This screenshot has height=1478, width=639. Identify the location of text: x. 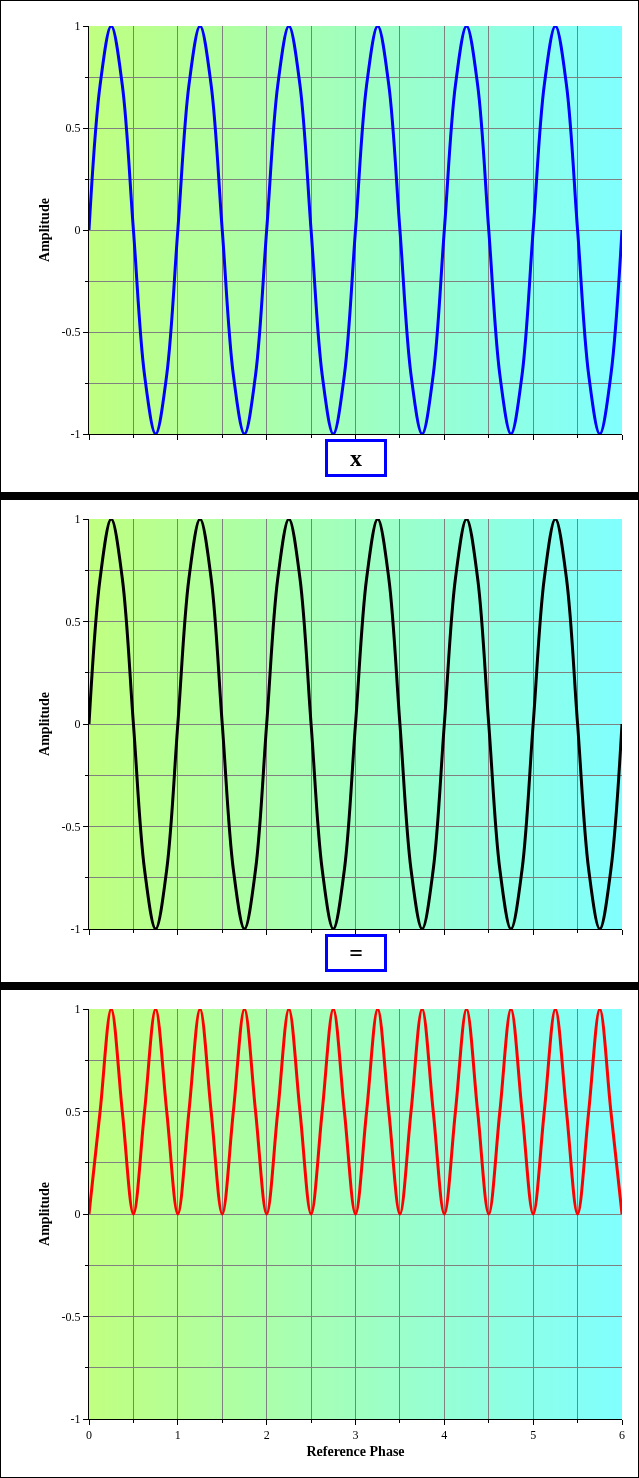
(356, 458).